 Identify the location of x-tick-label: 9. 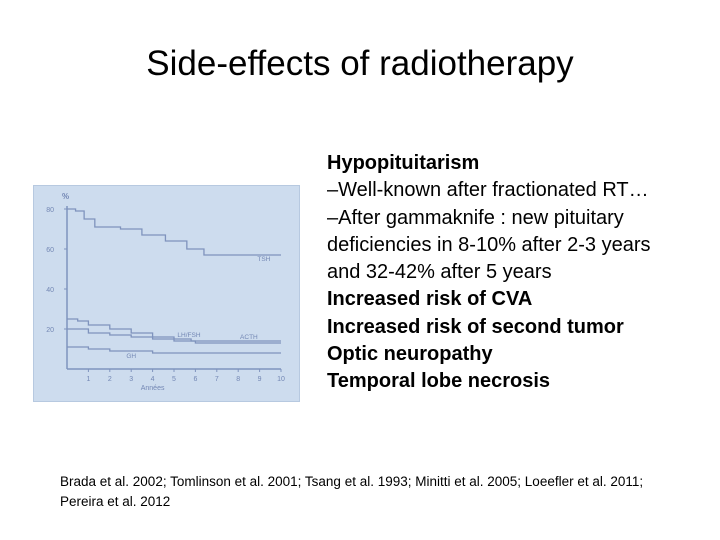
(260, 379).